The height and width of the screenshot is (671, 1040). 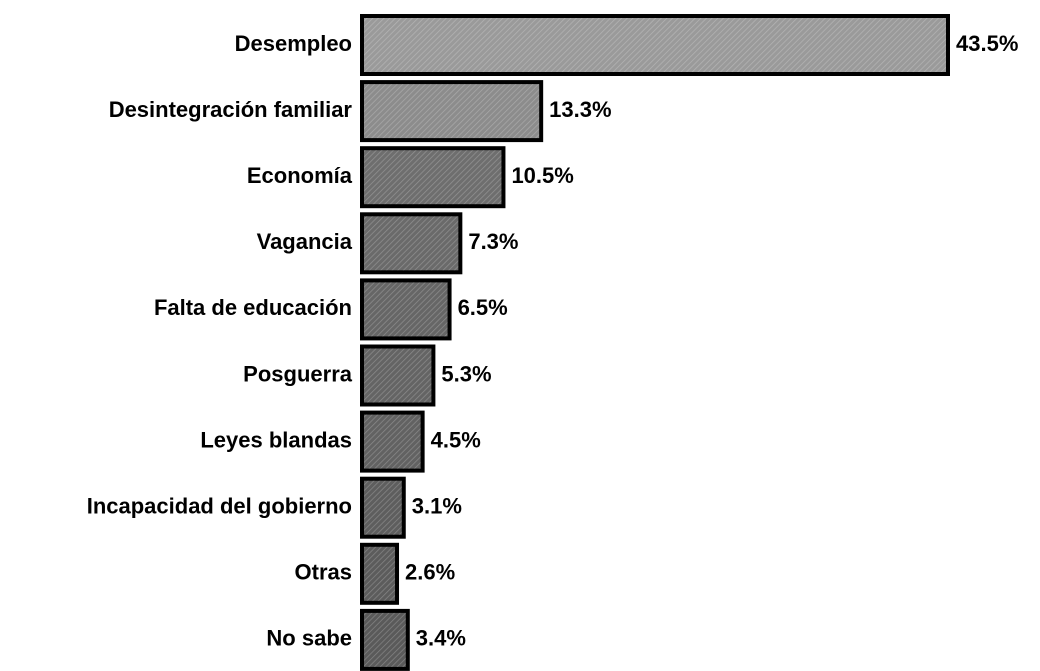 I want to click on value-label: 5.3%, so click(x=466, y=373).